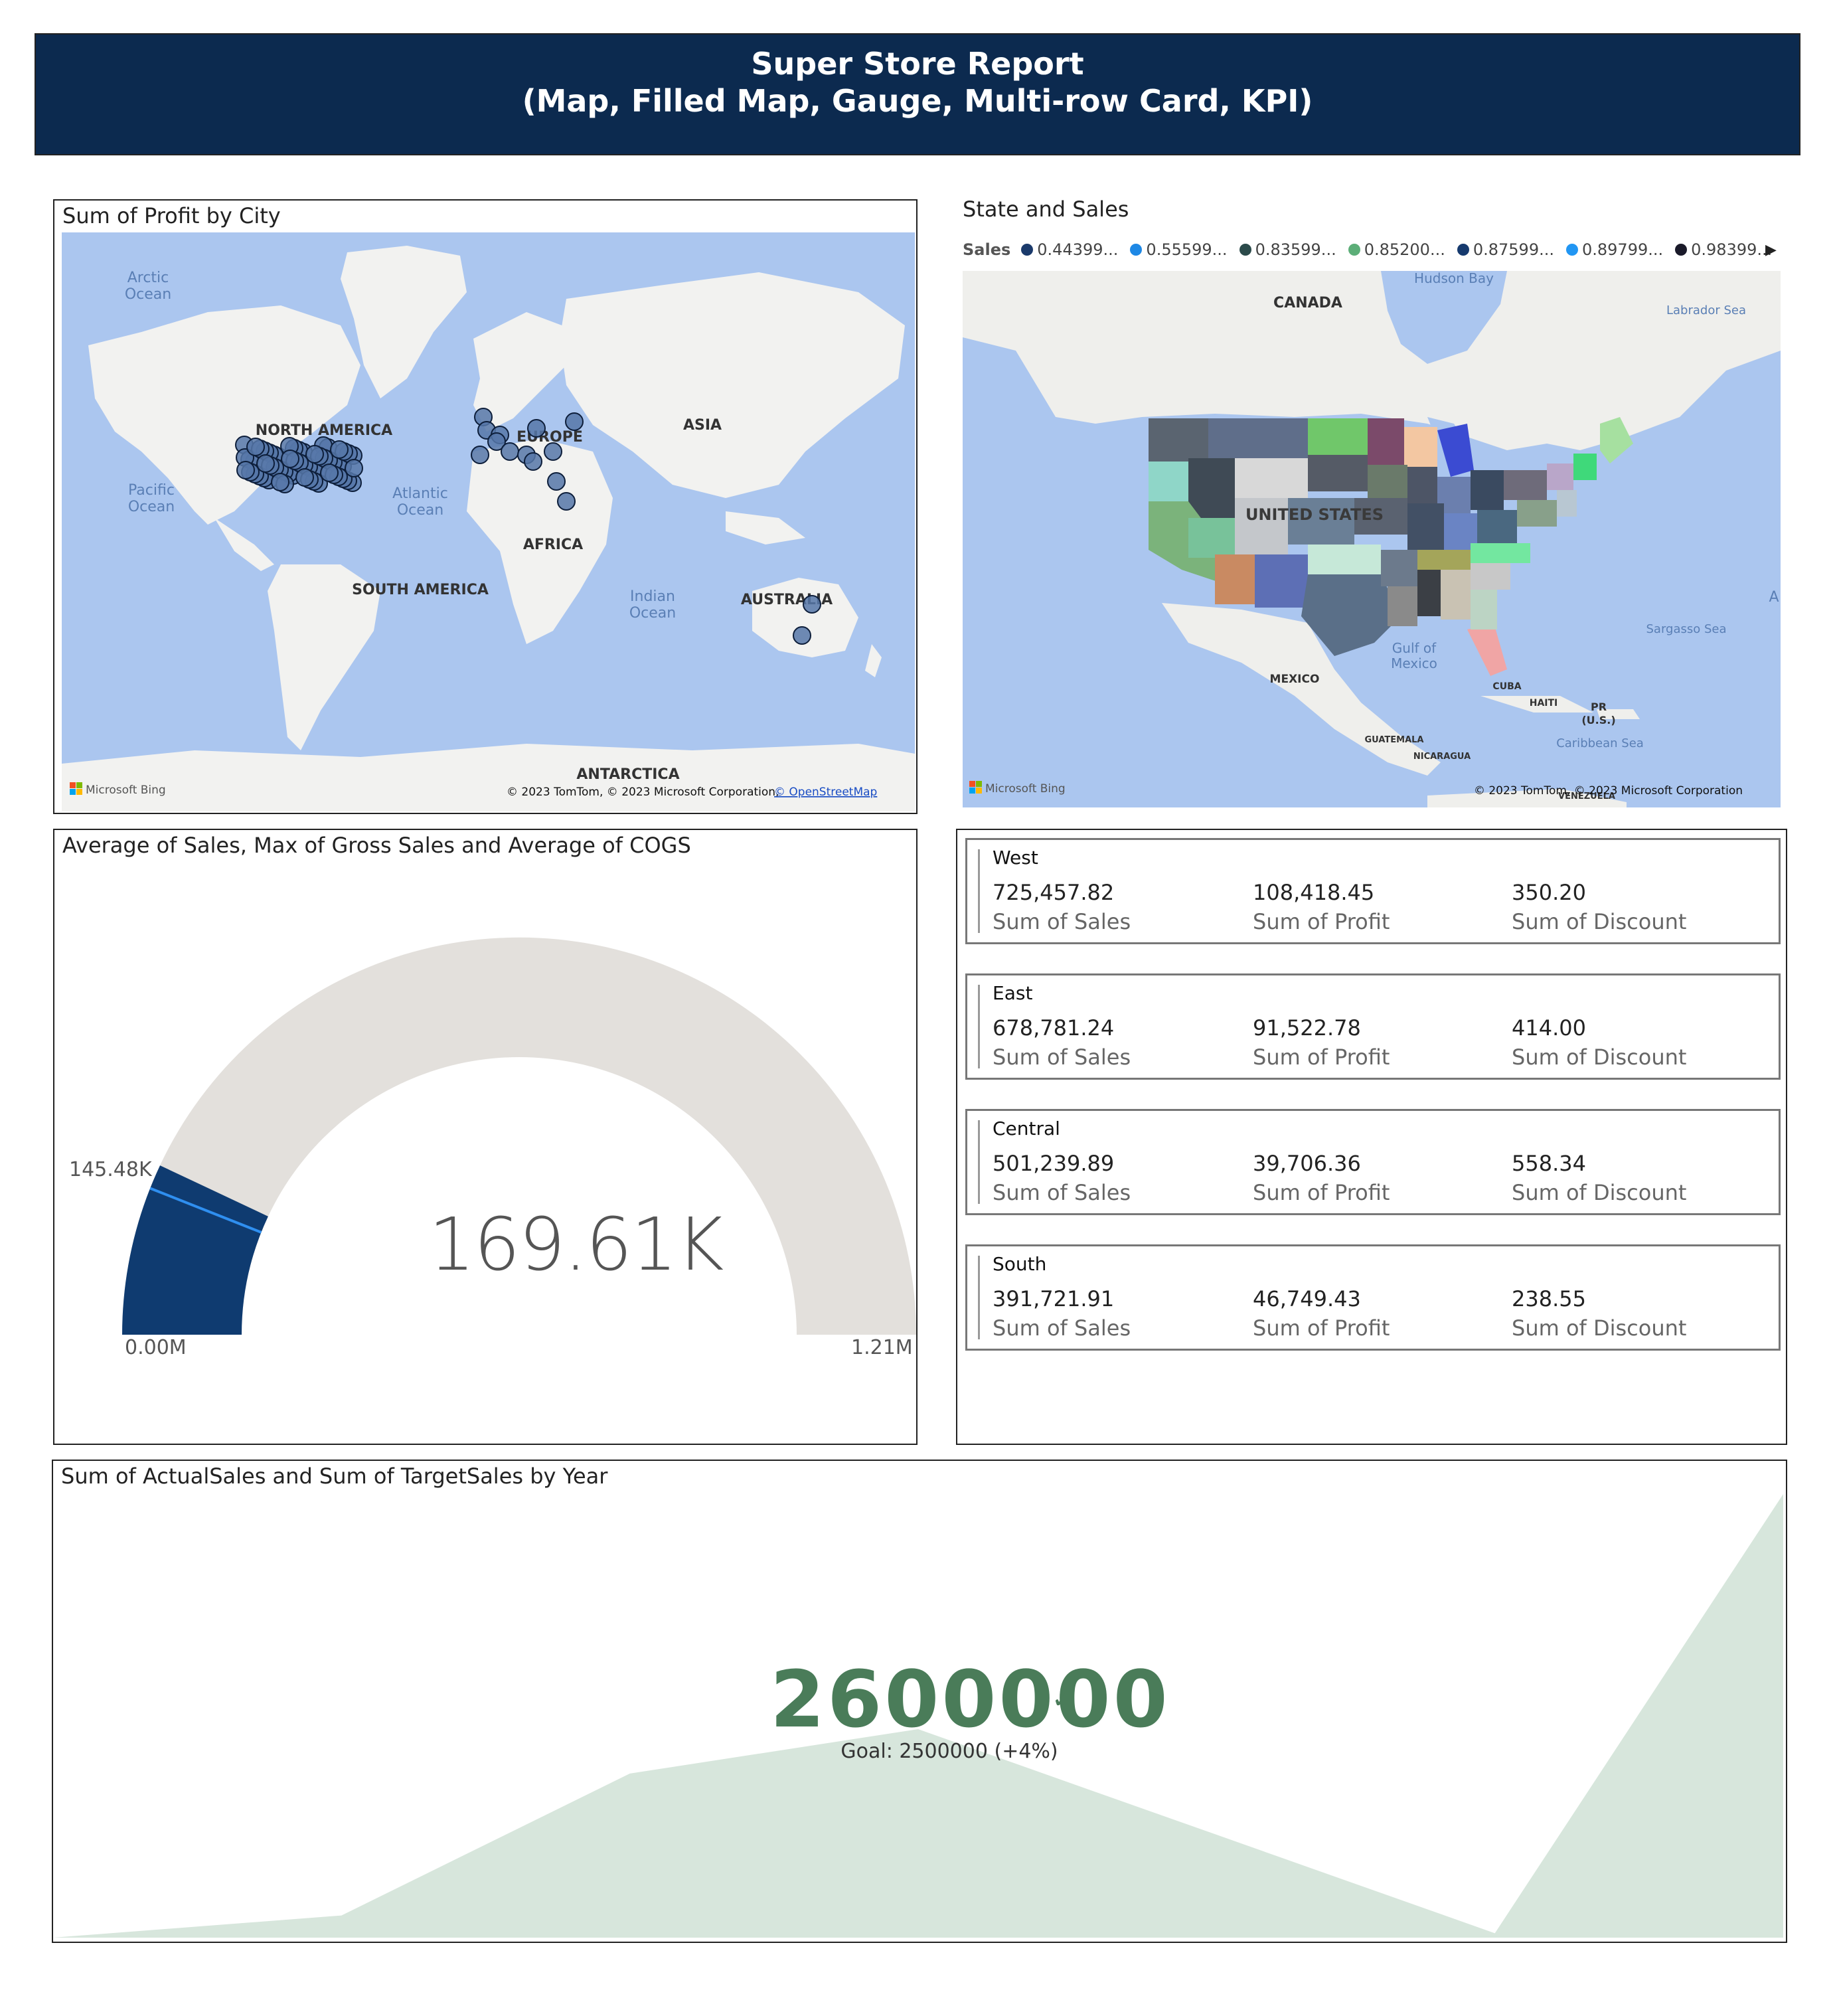 Image resolution: width=1837 pixels, height=2016 pixels. What do you see at coordinates (110, 1169) in the screenshot?
I see `gauge-target-label: 145.48K` at bounding box center [110, 1169].